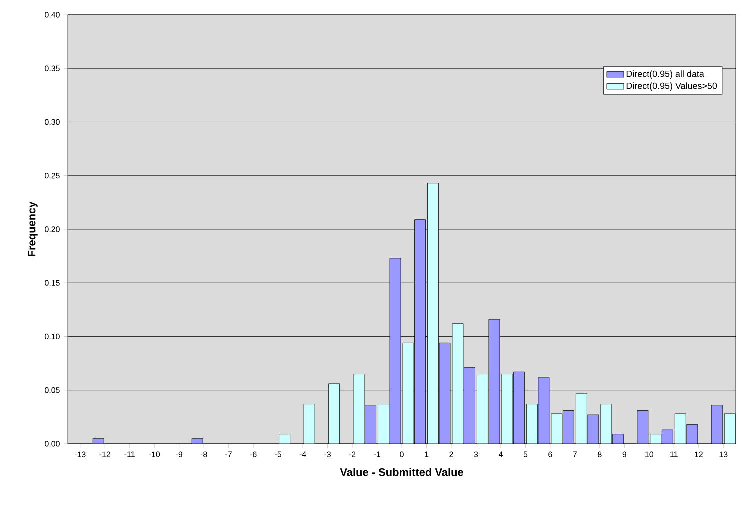  What do you see at coordinates (672, 86) in the screenshot?
I see `legend-label: Direct(0.95) Values>50` at bounding box center [672, 86].